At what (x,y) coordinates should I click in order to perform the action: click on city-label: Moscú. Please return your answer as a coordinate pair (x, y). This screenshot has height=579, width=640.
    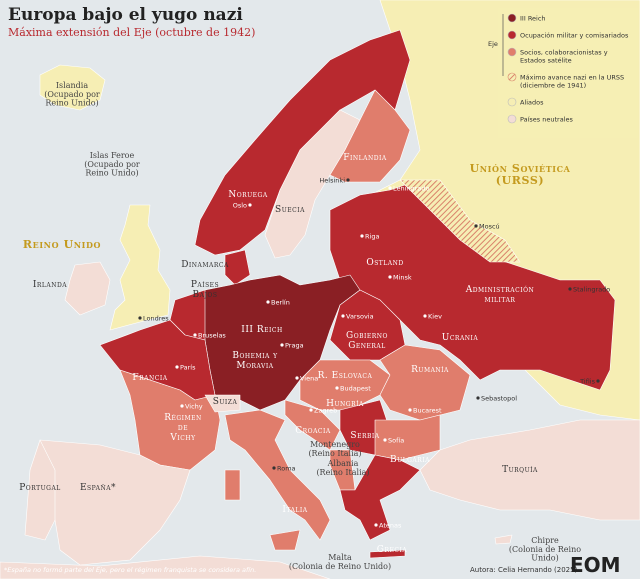
    Looking at the image, I should click on (489, 226).